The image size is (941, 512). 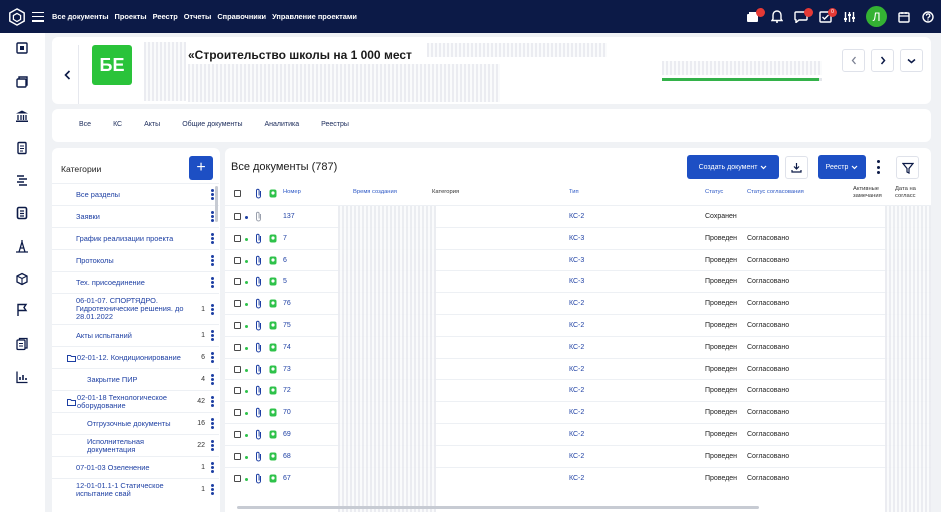 I want to click on table-row: 7 КС-3 Проведен Согласовано, so click(x=578, y=237).